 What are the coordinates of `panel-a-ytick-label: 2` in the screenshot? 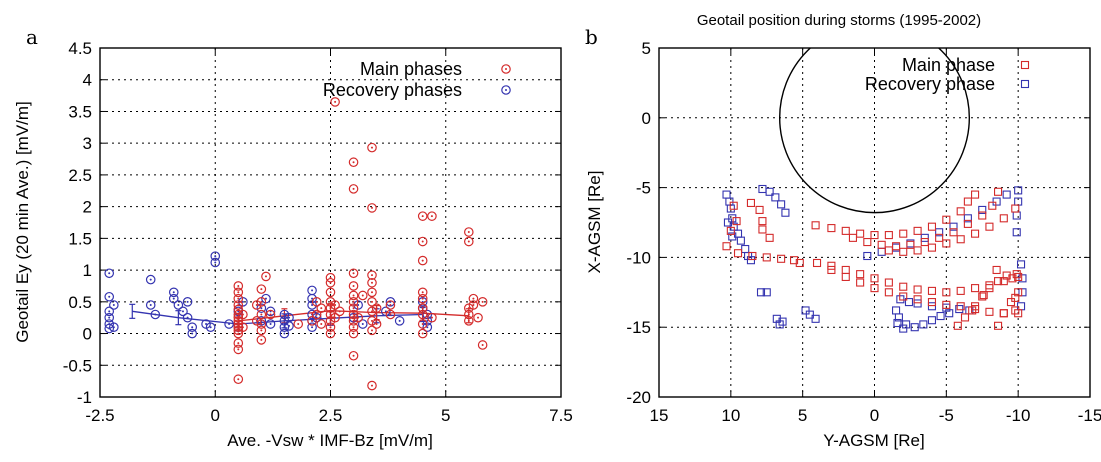 It's located at (87, 207).